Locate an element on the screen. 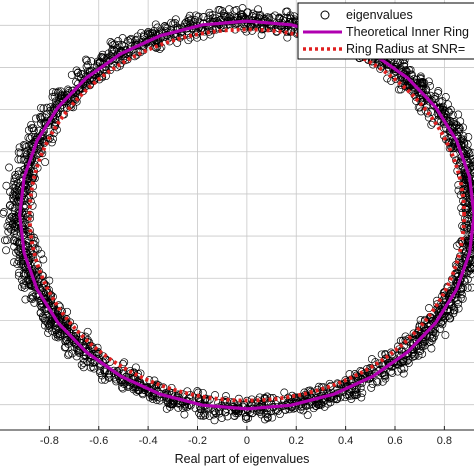 This screenshot has width=474, height=474. x-tick-labels: -0.8 -0.6 -0.4 -0.2 0 0.2 0.4 0.6 0.8 is located at coordinates (246, 441).